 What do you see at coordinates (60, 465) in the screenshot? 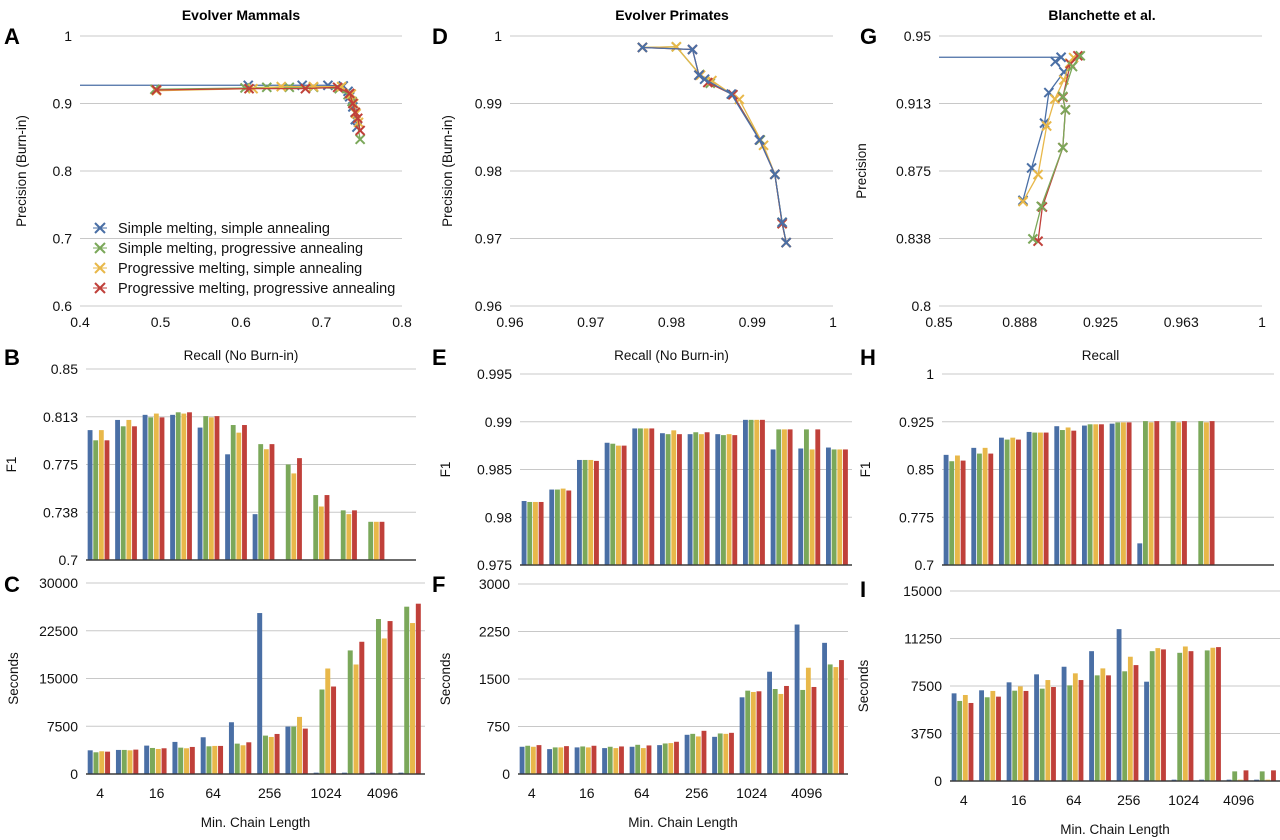
I see `y-tick-label: 0.775` at bounding box center [60, 465].